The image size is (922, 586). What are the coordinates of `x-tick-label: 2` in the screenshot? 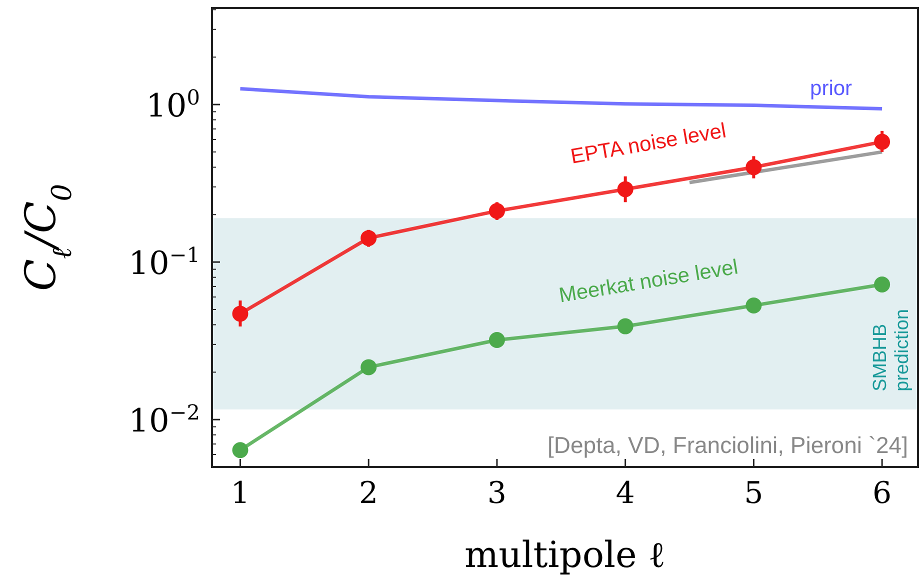 It's located at (368, 493).